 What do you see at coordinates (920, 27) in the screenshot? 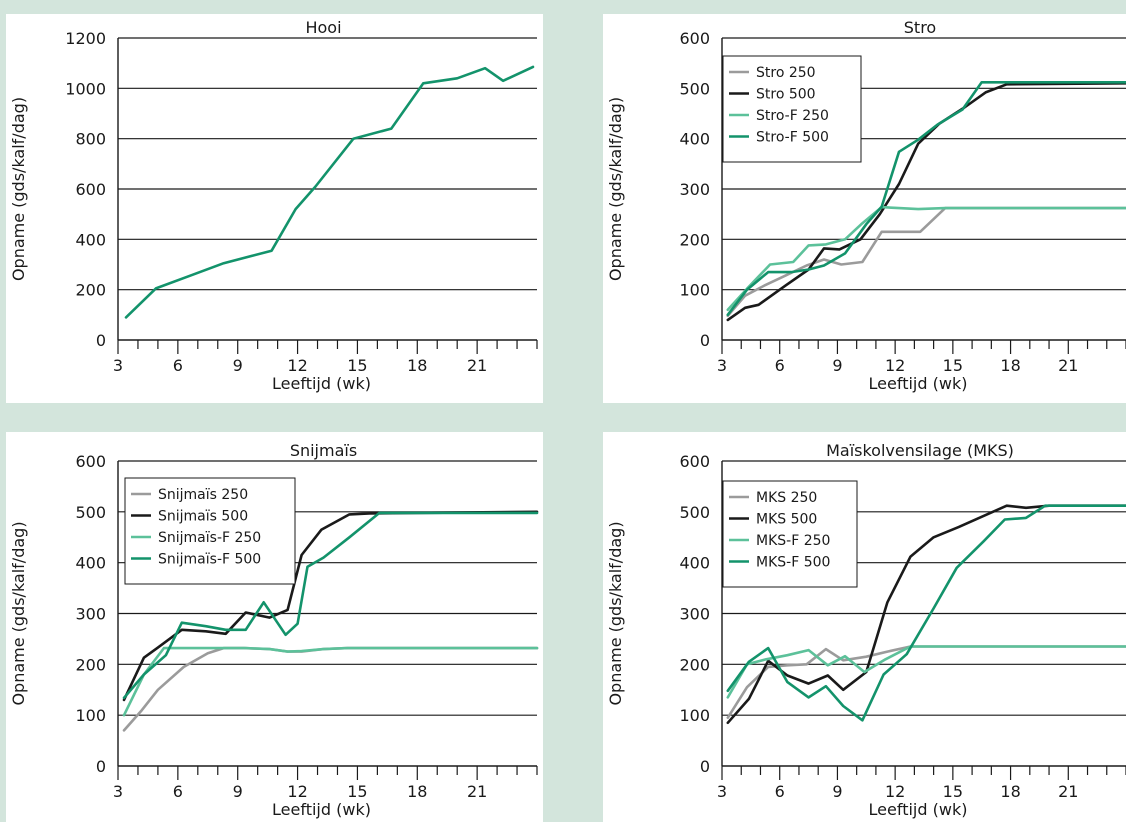
I see `chart-title: Stro` at bounding box center [920, 27].